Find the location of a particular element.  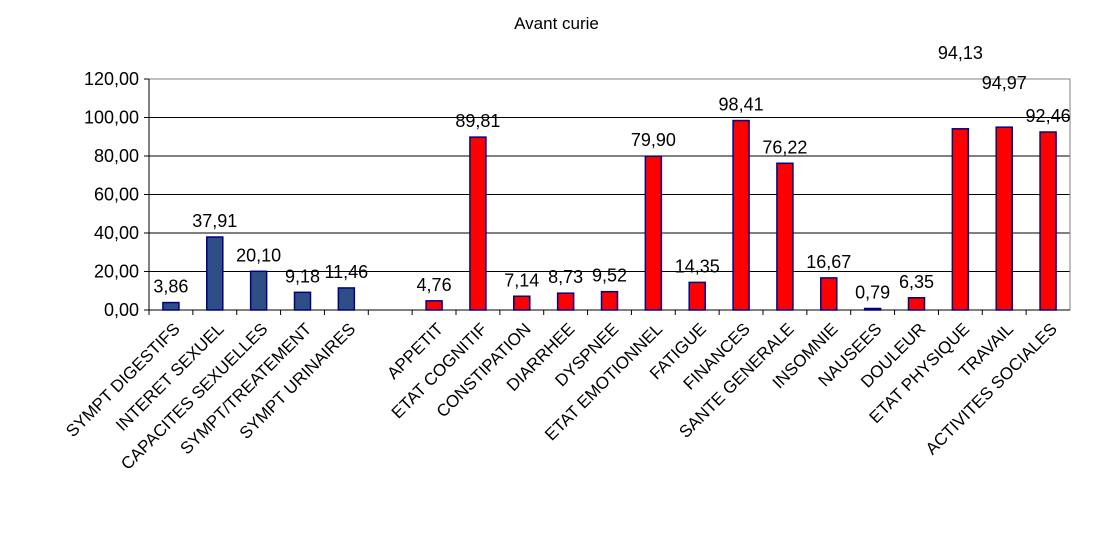

y-tick-label: 80,00 is located at coordinates (116, 156).